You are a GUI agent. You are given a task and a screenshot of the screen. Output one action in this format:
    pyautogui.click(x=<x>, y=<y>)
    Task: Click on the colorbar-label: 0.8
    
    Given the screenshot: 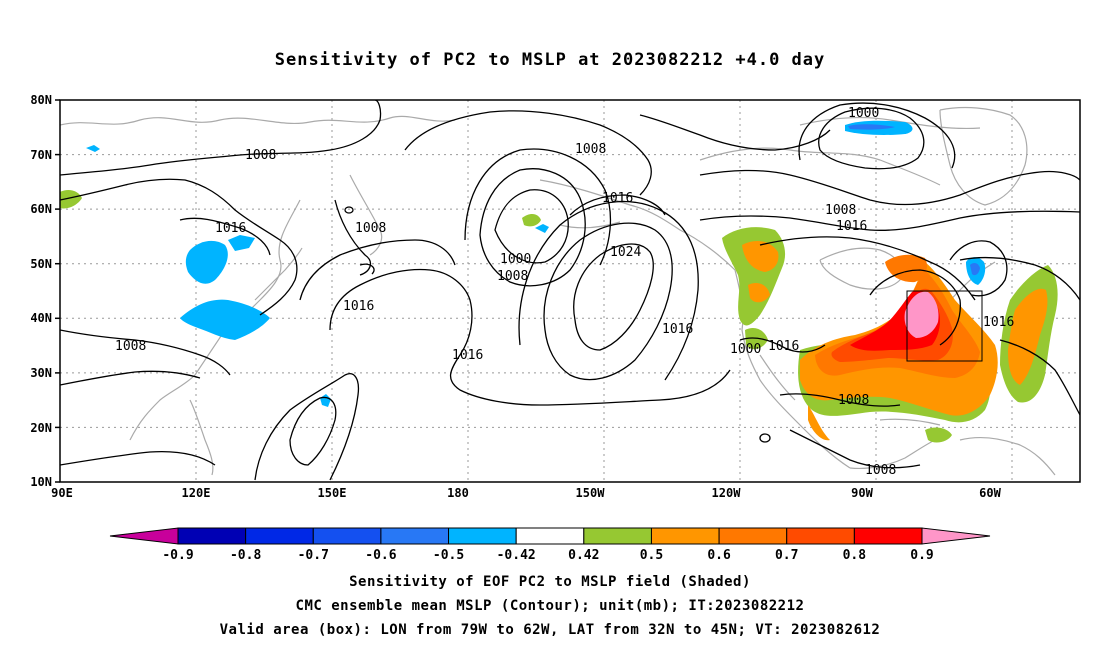 What is the action you would take?
    pyautogui.click(x=855, y=555)
    